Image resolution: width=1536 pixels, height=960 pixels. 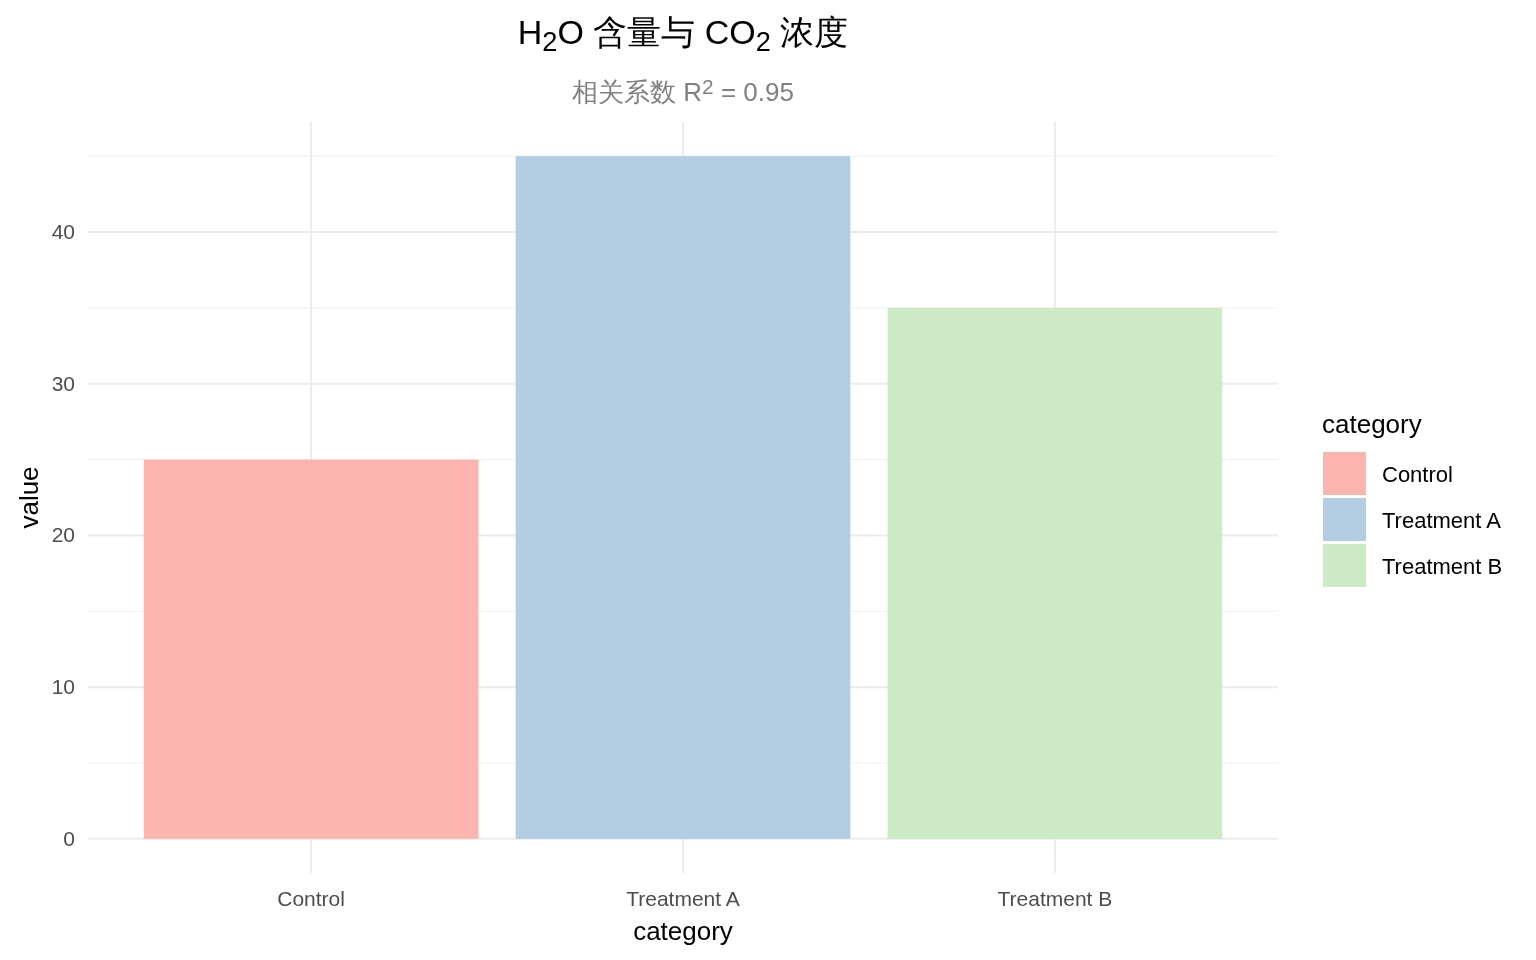 I want to click on y-tick-label: 0, so click(x=69, y=838).